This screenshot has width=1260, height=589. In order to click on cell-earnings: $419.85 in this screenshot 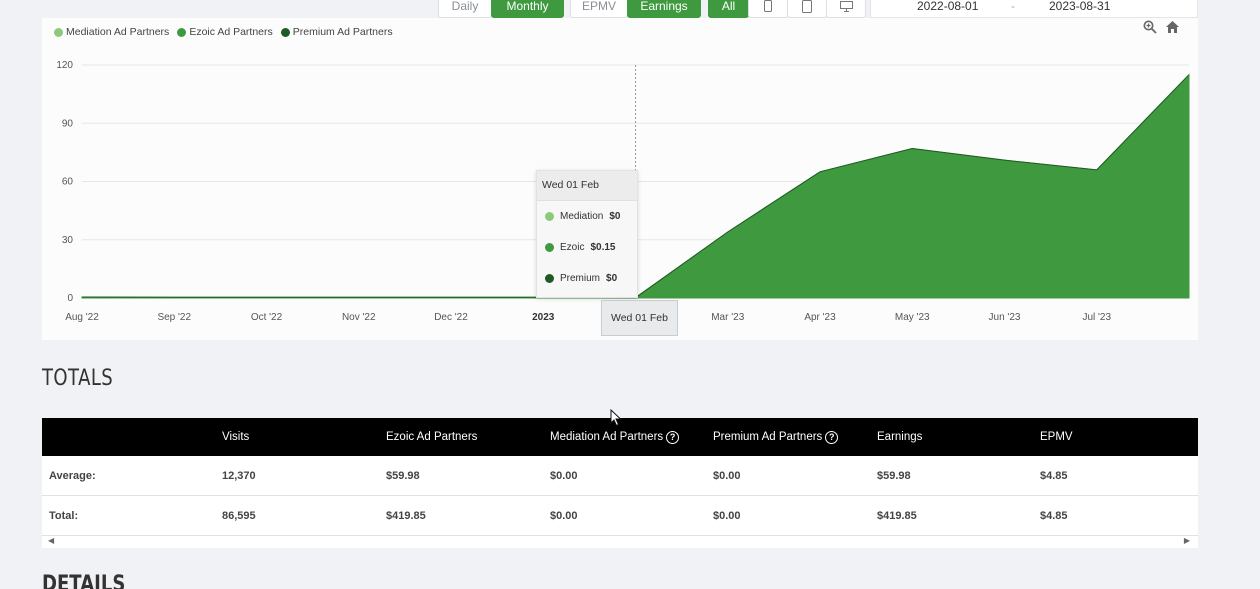, I will do `click(897, 516)`.